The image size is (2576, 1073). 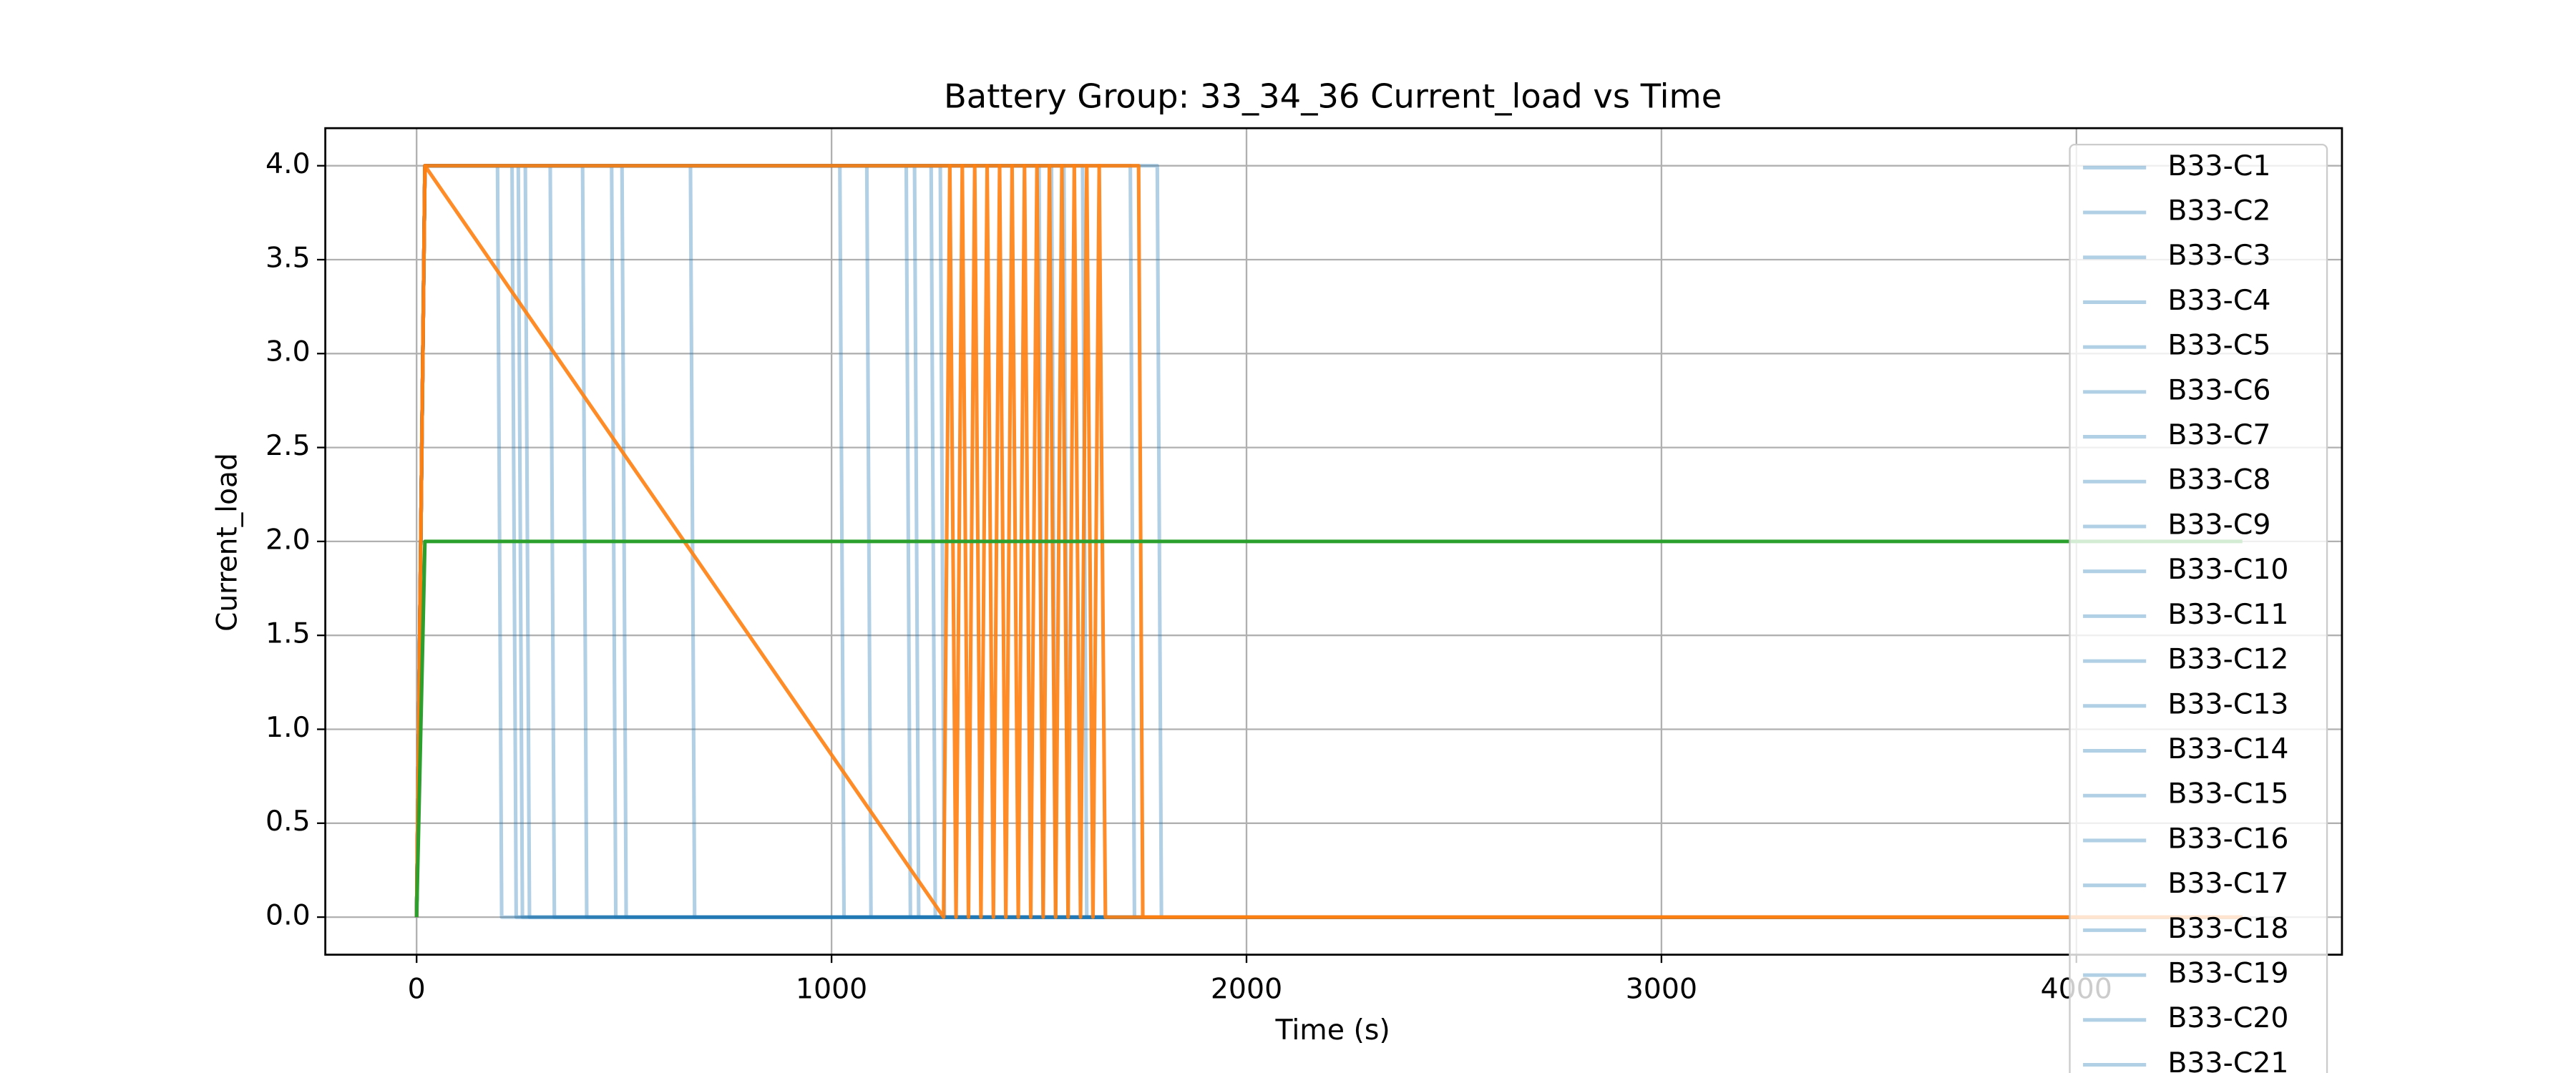 What do you see at coordinates (2227, 839) in the screenshot?
I see `legend-label: B33-C16` at bounding box center [2227, 839].